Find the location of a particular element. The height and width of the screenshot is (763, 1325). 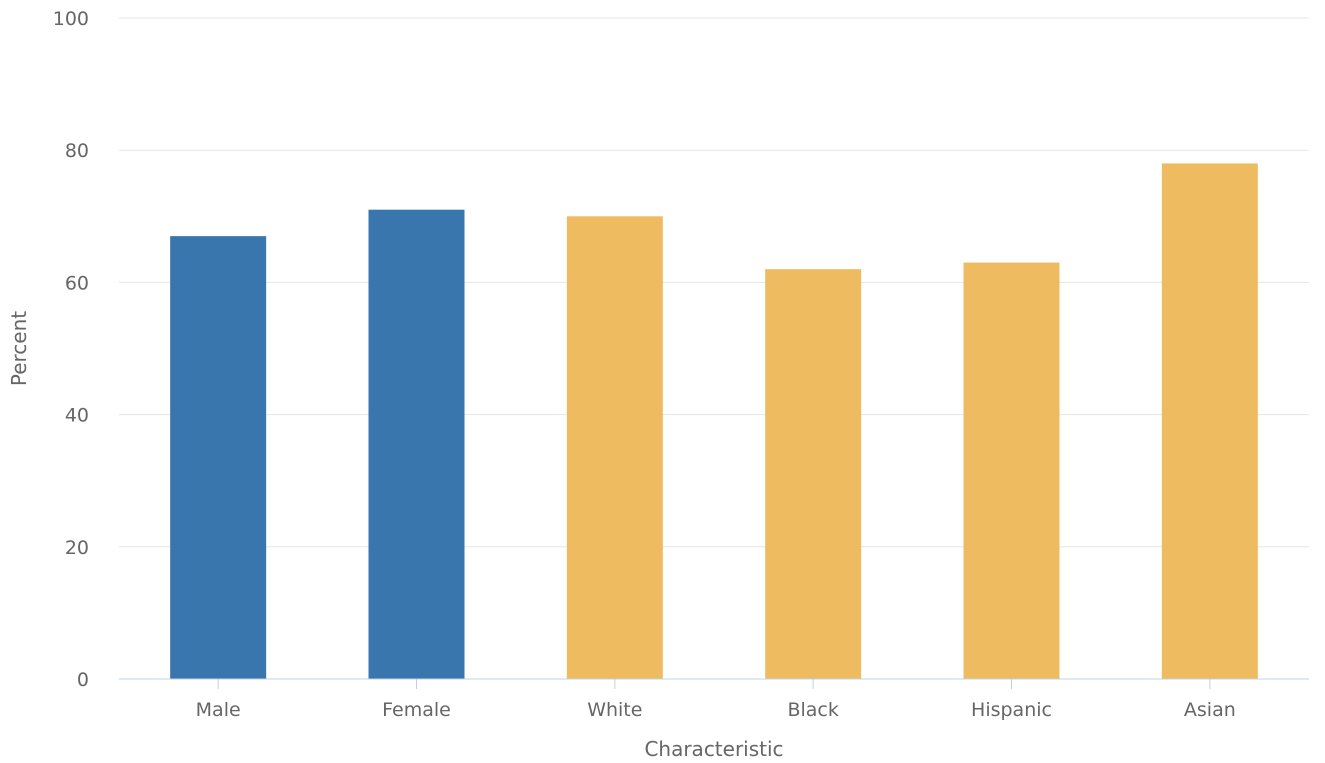

bar-hispanic is located at coordinates (1011, 470).